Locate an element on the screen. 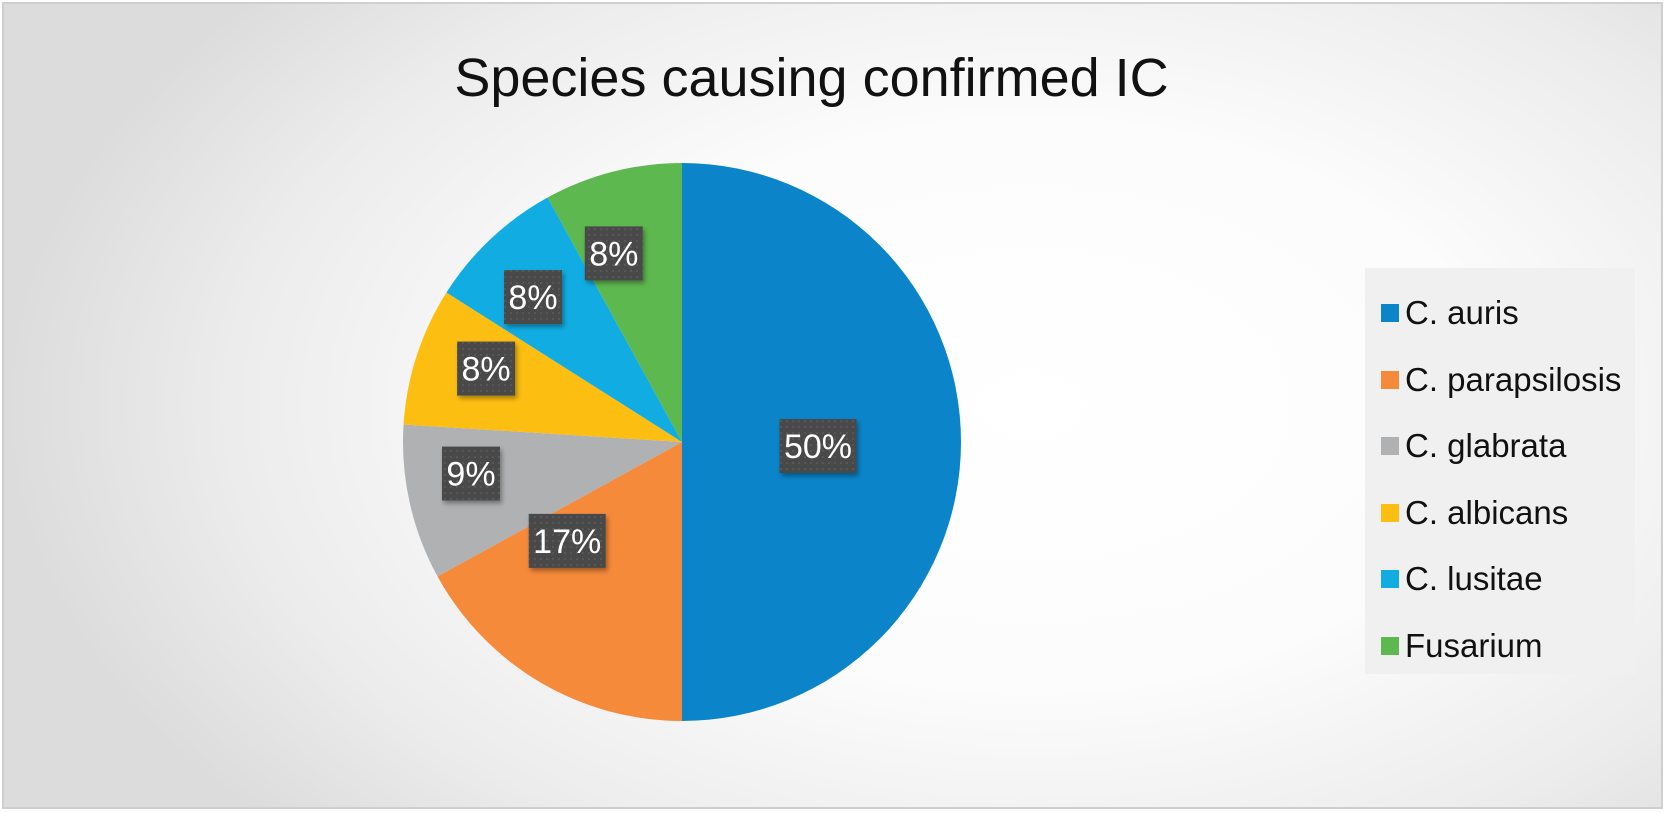  data-label-c-auris: 50% is located at coordinates (818, 446).